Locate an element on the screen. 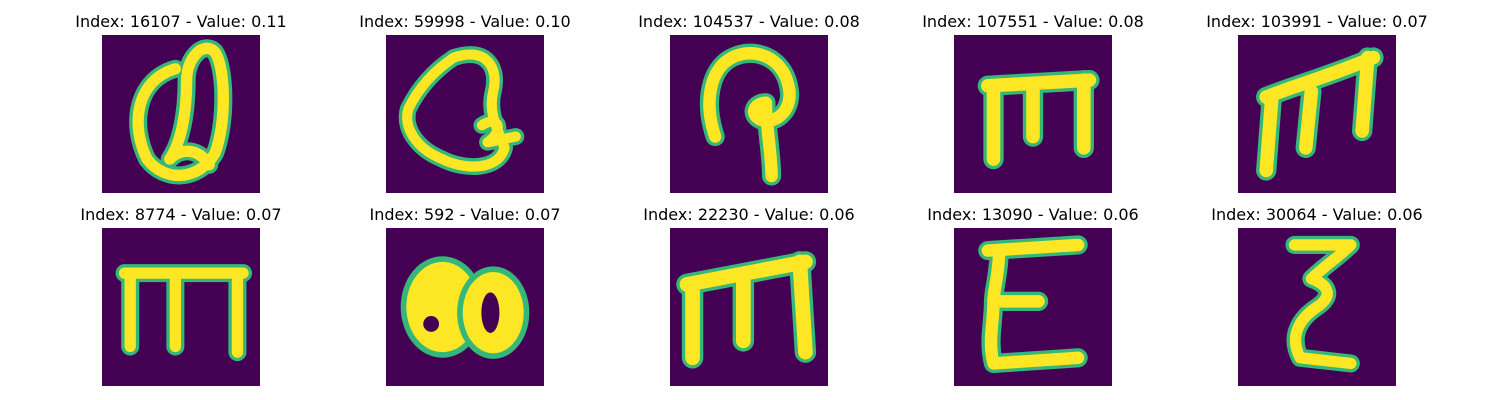  panel-1: Index: 16107 - Value: 0.11 is located at coordinates (181, 107).